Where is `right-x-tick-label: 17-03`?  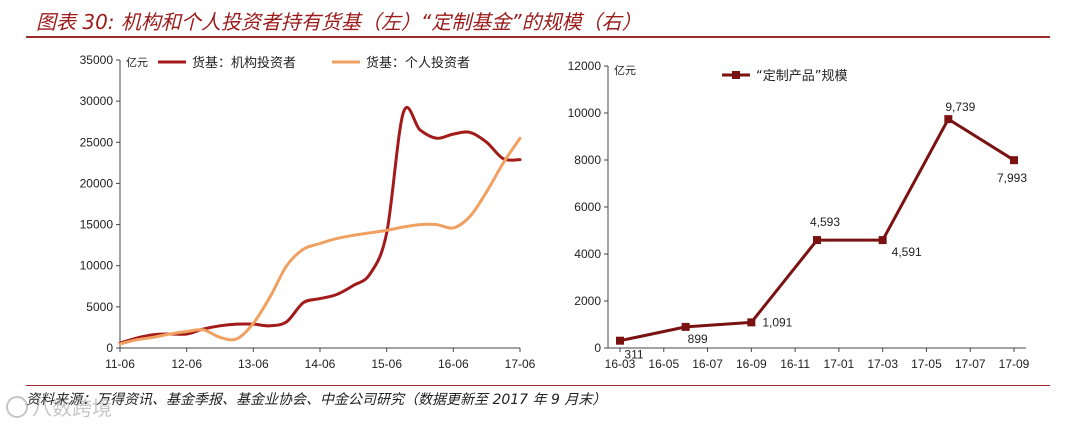 right-x-tick-label: 17-03 is located at coordinates (882, 364).